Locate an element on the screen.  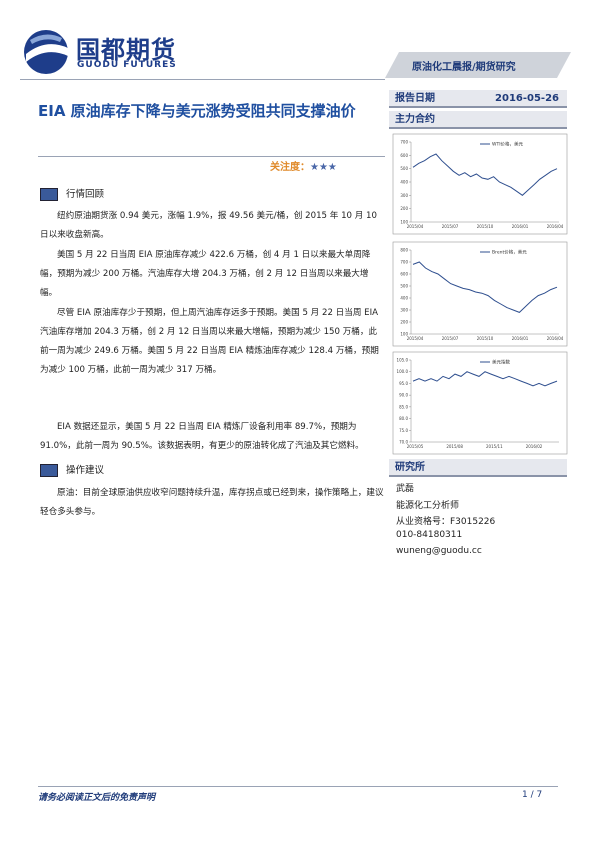
research-line: 能源化工分析师 is located at coordinates (428, 506).